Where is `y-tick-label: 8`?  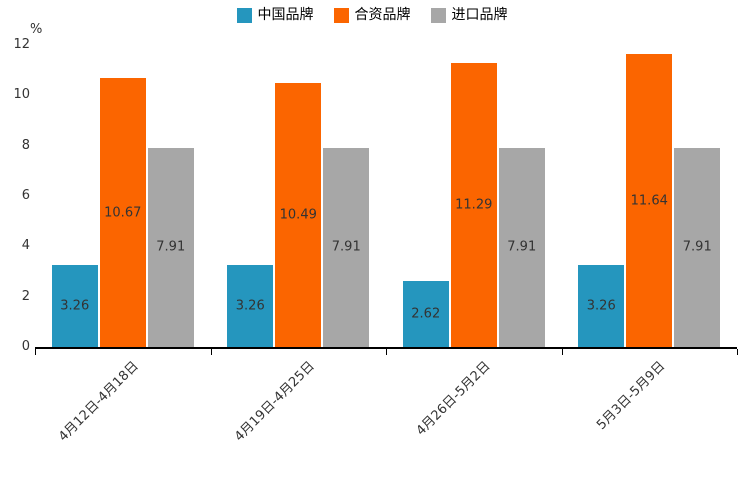 y-tick-label: 8 is located at coordinates (25, 145).